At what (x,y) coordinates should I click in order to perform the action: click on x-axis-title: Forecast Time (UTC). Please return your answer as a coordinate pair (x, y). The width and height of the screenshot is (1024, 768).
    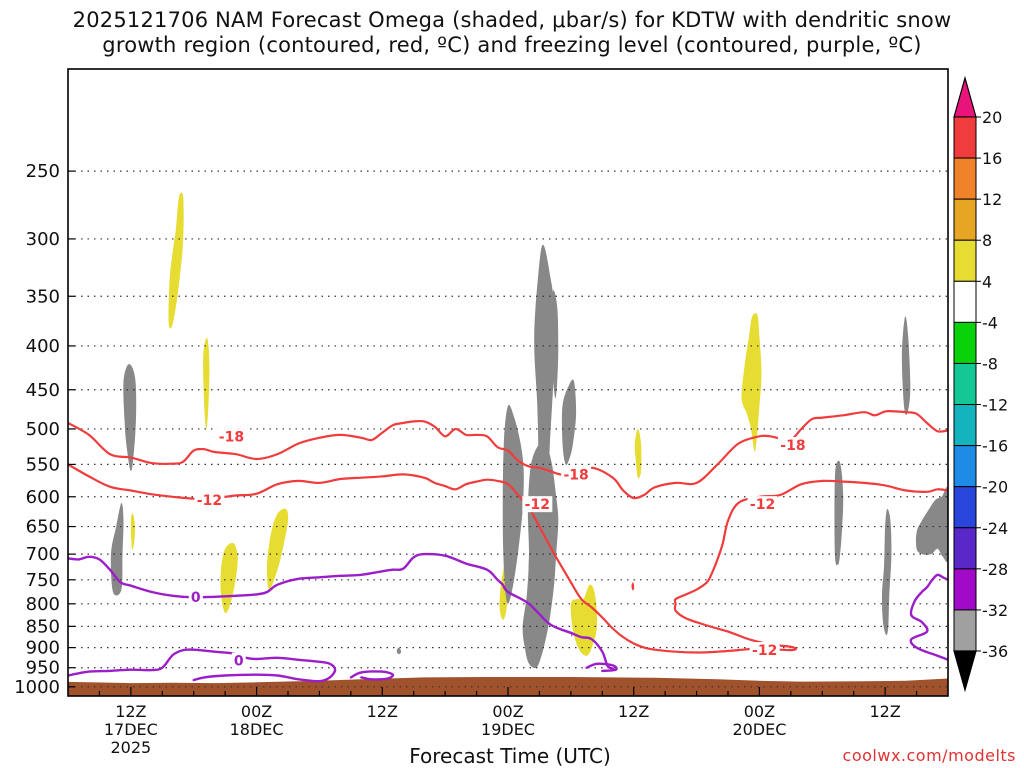
    Looking at the image, I should click on (510, 756).